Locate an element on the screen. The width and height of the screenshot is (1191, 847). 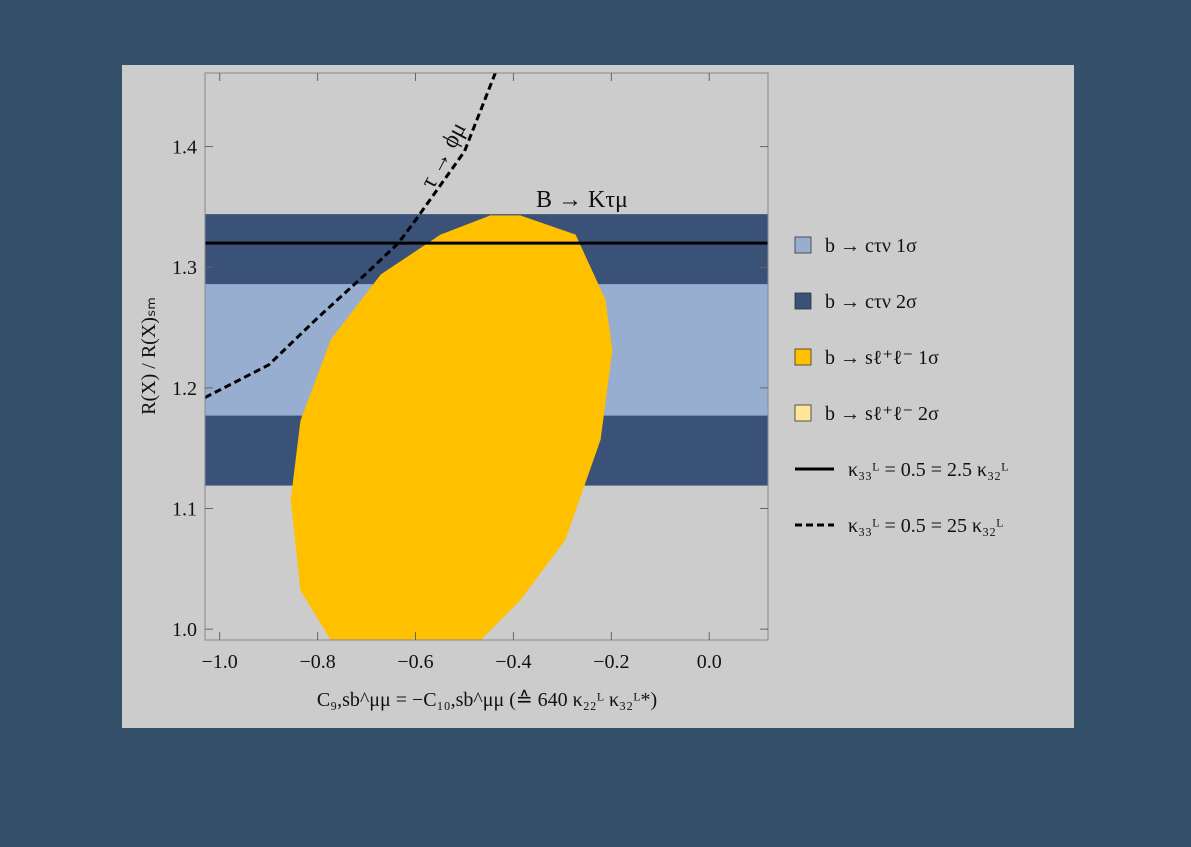
line is located at coordinates (351, 236).